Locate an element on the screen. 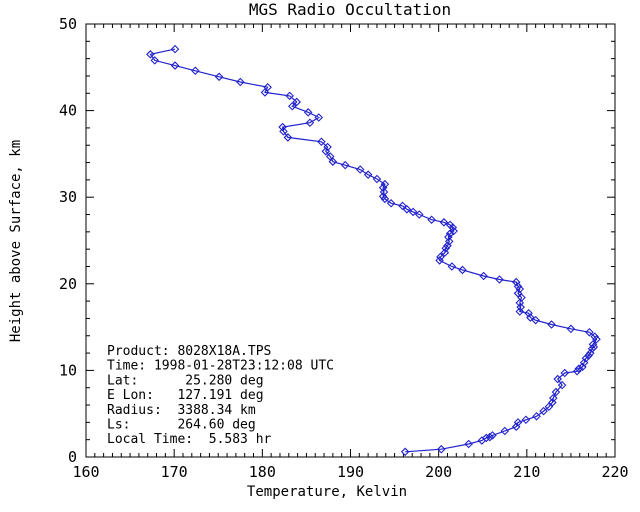 This screenshot has width=640, height=512. annotation-line: Time: 1998-01-28T23:12:08 UTC is located at coordinates (220, 366).